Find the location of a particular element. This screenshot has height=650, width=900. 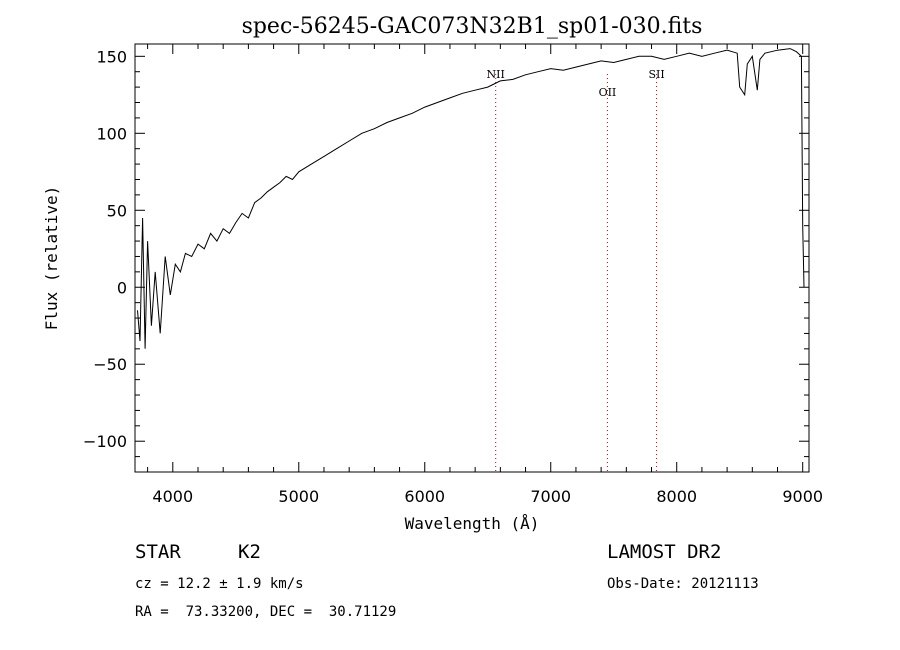

x-tick-label: 8000 is located at coordinates (676, 496).